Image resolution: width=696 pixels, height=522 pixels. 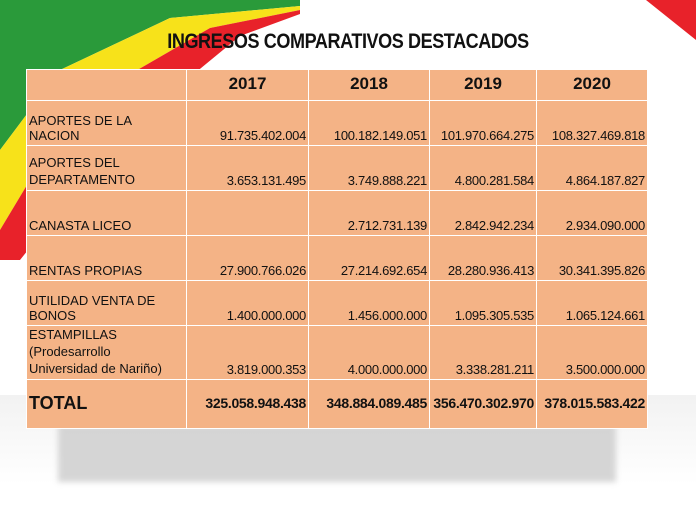 I want to click on cell-value: 1.095.305.535, so click(x=483, y=303).